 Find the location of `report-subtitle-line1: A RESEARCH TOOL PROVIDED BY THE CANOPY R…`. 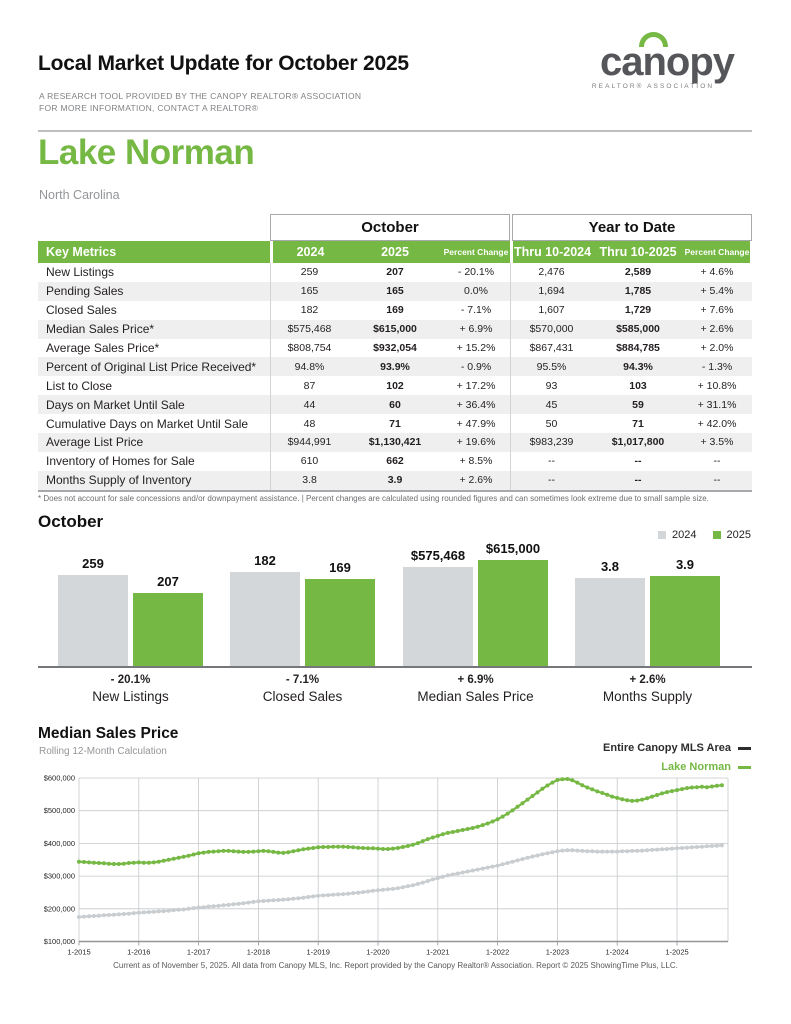

report-subtitle-line1: A RESEARCH TOOL PROVIDED BY THE CANOPY R… is located at coordinates (200, 96).